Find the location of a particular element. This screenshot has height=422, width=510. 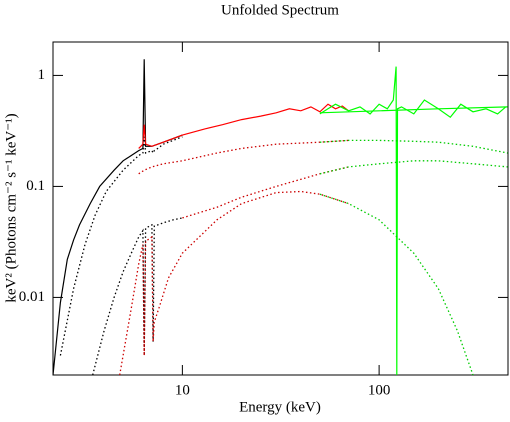

chart-title: Unfolded Spectrum is located at coordinates (280, 10).